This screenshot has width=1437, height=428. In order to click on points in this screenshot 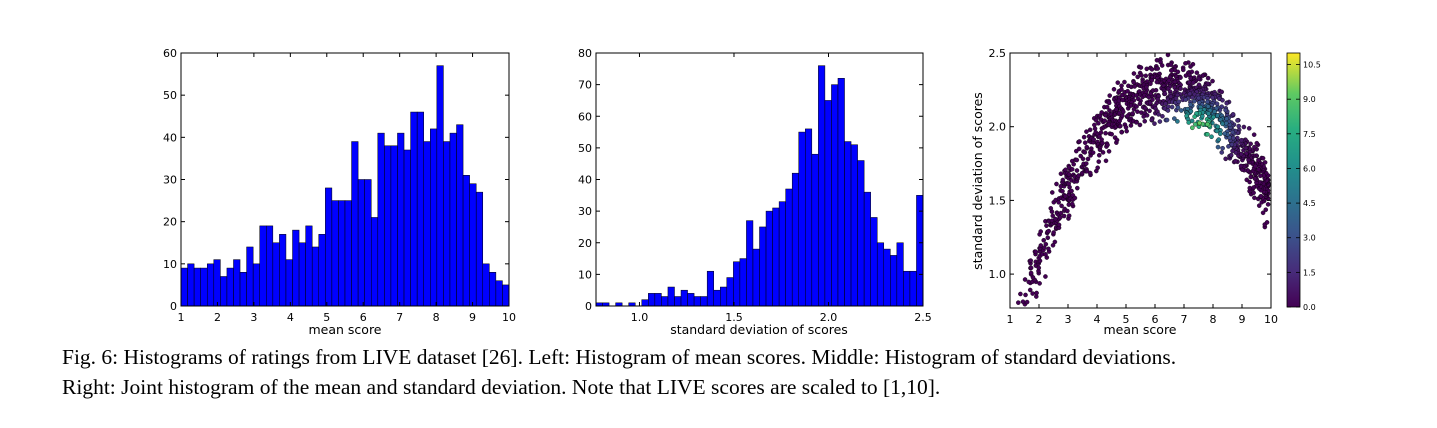, I will do `click(1143, 179)`.